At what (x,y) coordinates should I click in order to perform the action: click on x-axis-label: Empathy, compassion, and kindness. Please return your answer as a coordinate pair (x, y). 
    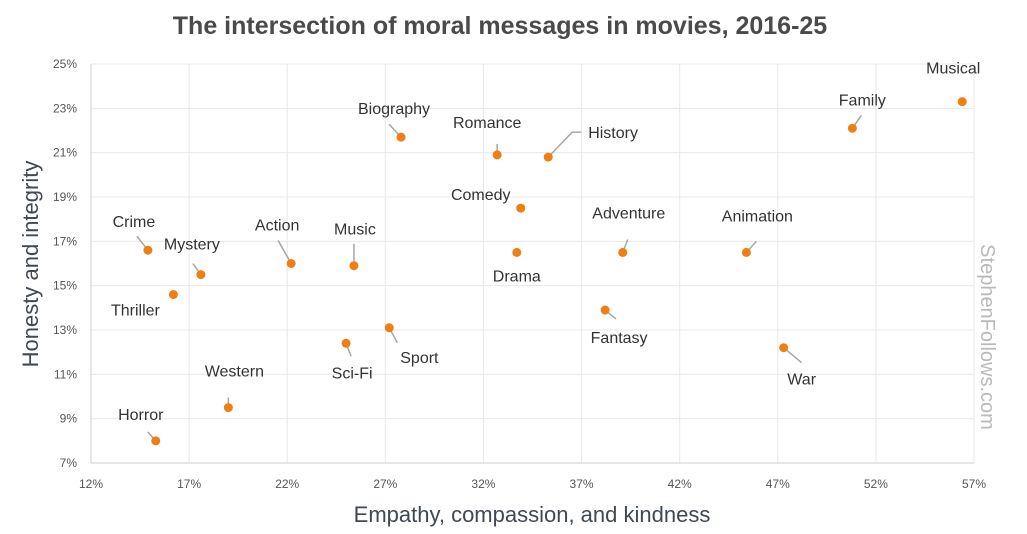
    Looking at the image, I should click on (532, 514).